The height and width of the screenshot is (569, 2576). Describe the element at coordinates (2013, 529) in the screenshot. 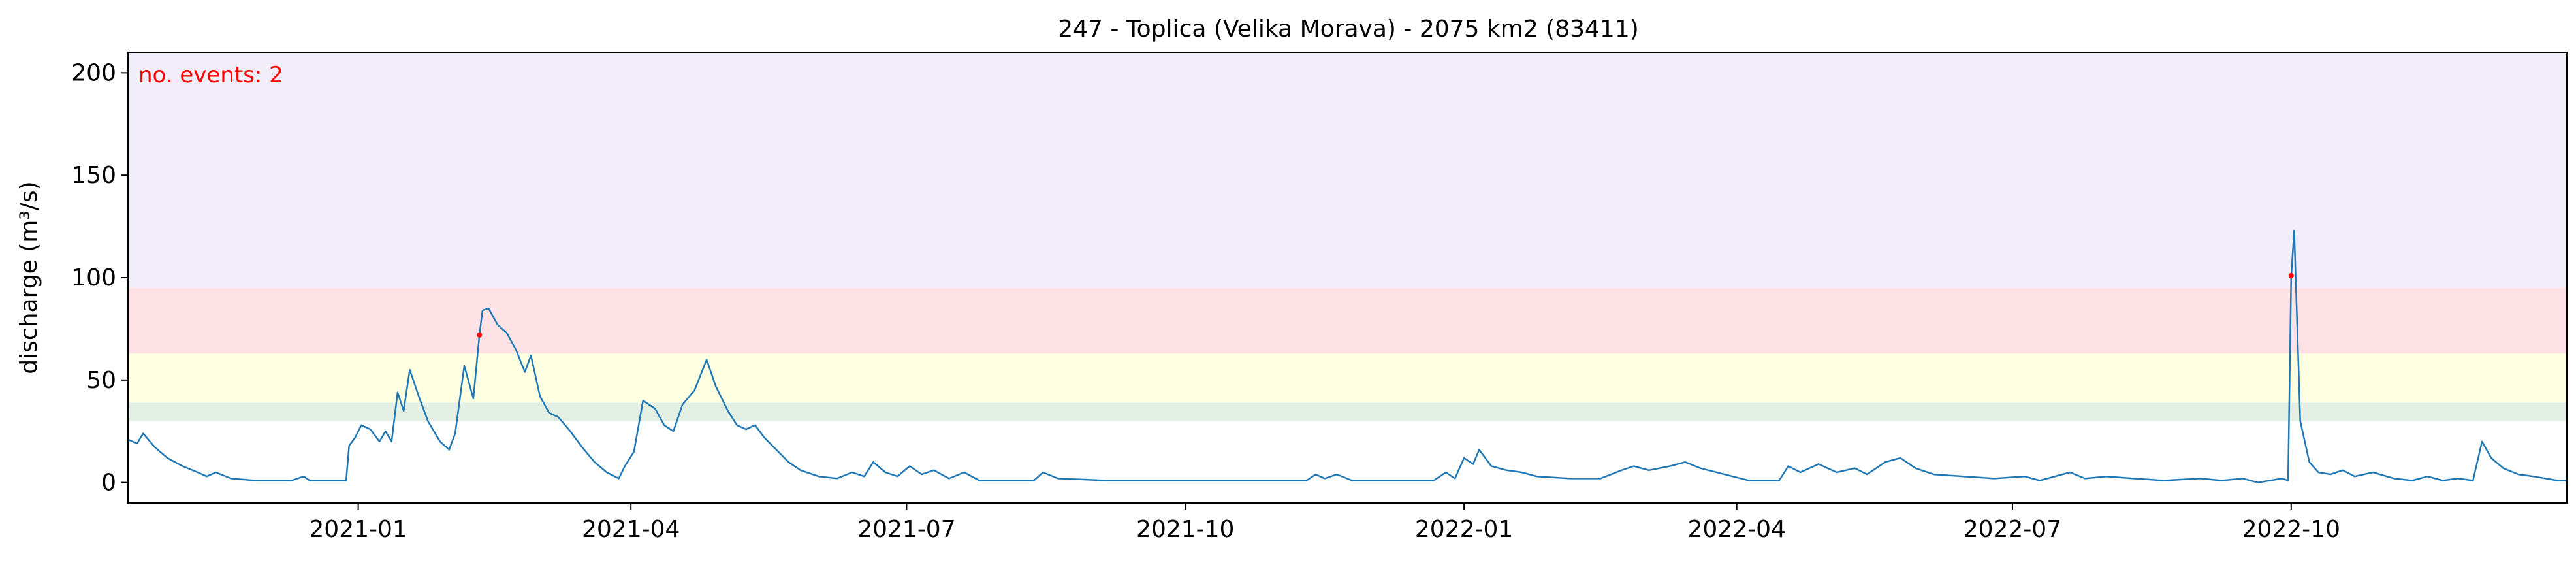

I see `x-tick-label: 2022-07` at that location.